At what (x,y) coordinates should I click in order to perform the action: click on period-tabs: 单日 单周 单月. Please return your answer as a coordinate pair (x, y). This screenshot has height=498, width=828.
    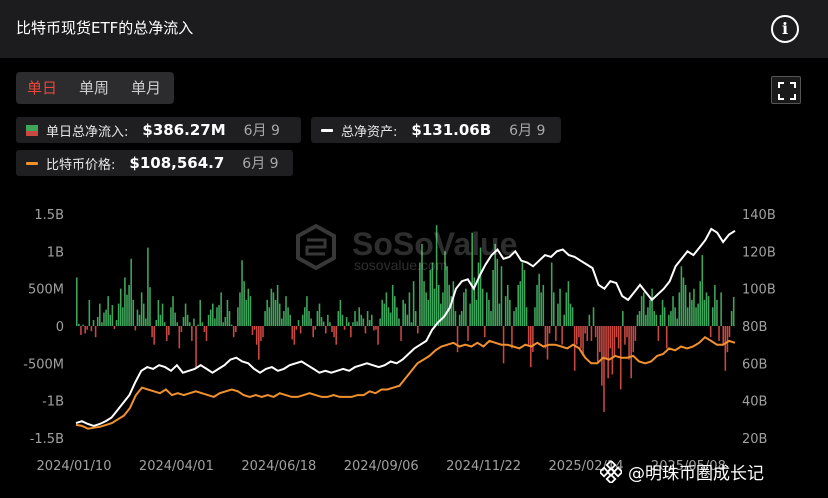
    Looking at the image, I should click on (95, 88).